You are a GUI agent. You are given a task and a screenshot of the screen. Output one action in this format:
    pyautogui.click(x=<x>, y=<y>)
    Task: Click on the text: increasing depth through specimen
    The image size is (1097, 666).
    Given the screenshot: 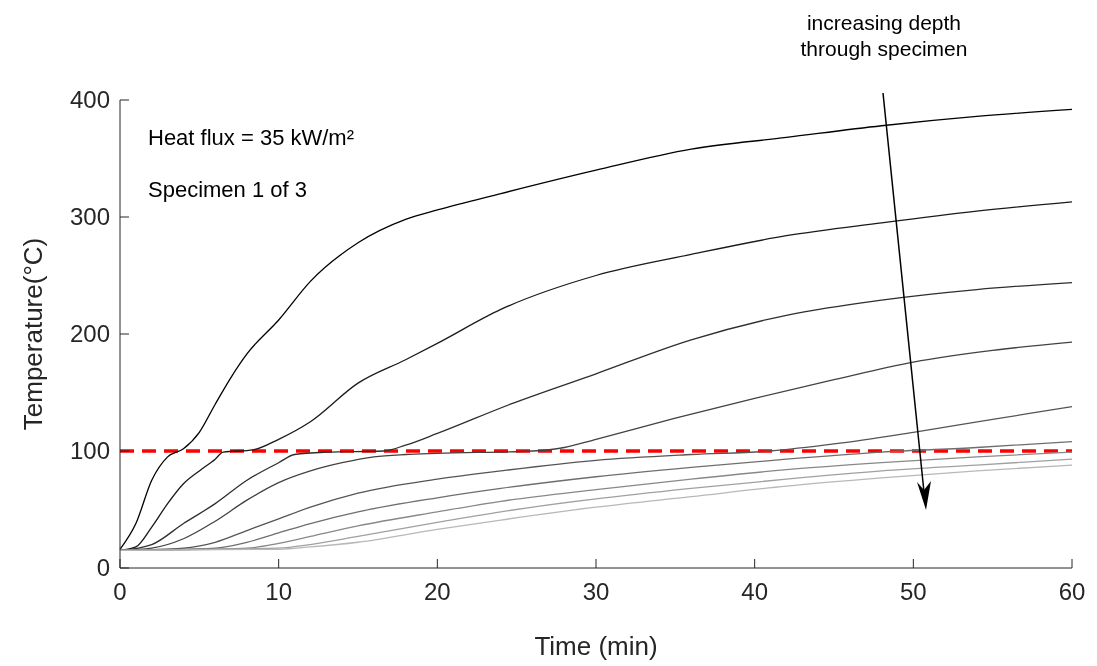 What is the action you would take?
    pyautogui.click(x=884, y=35)
    